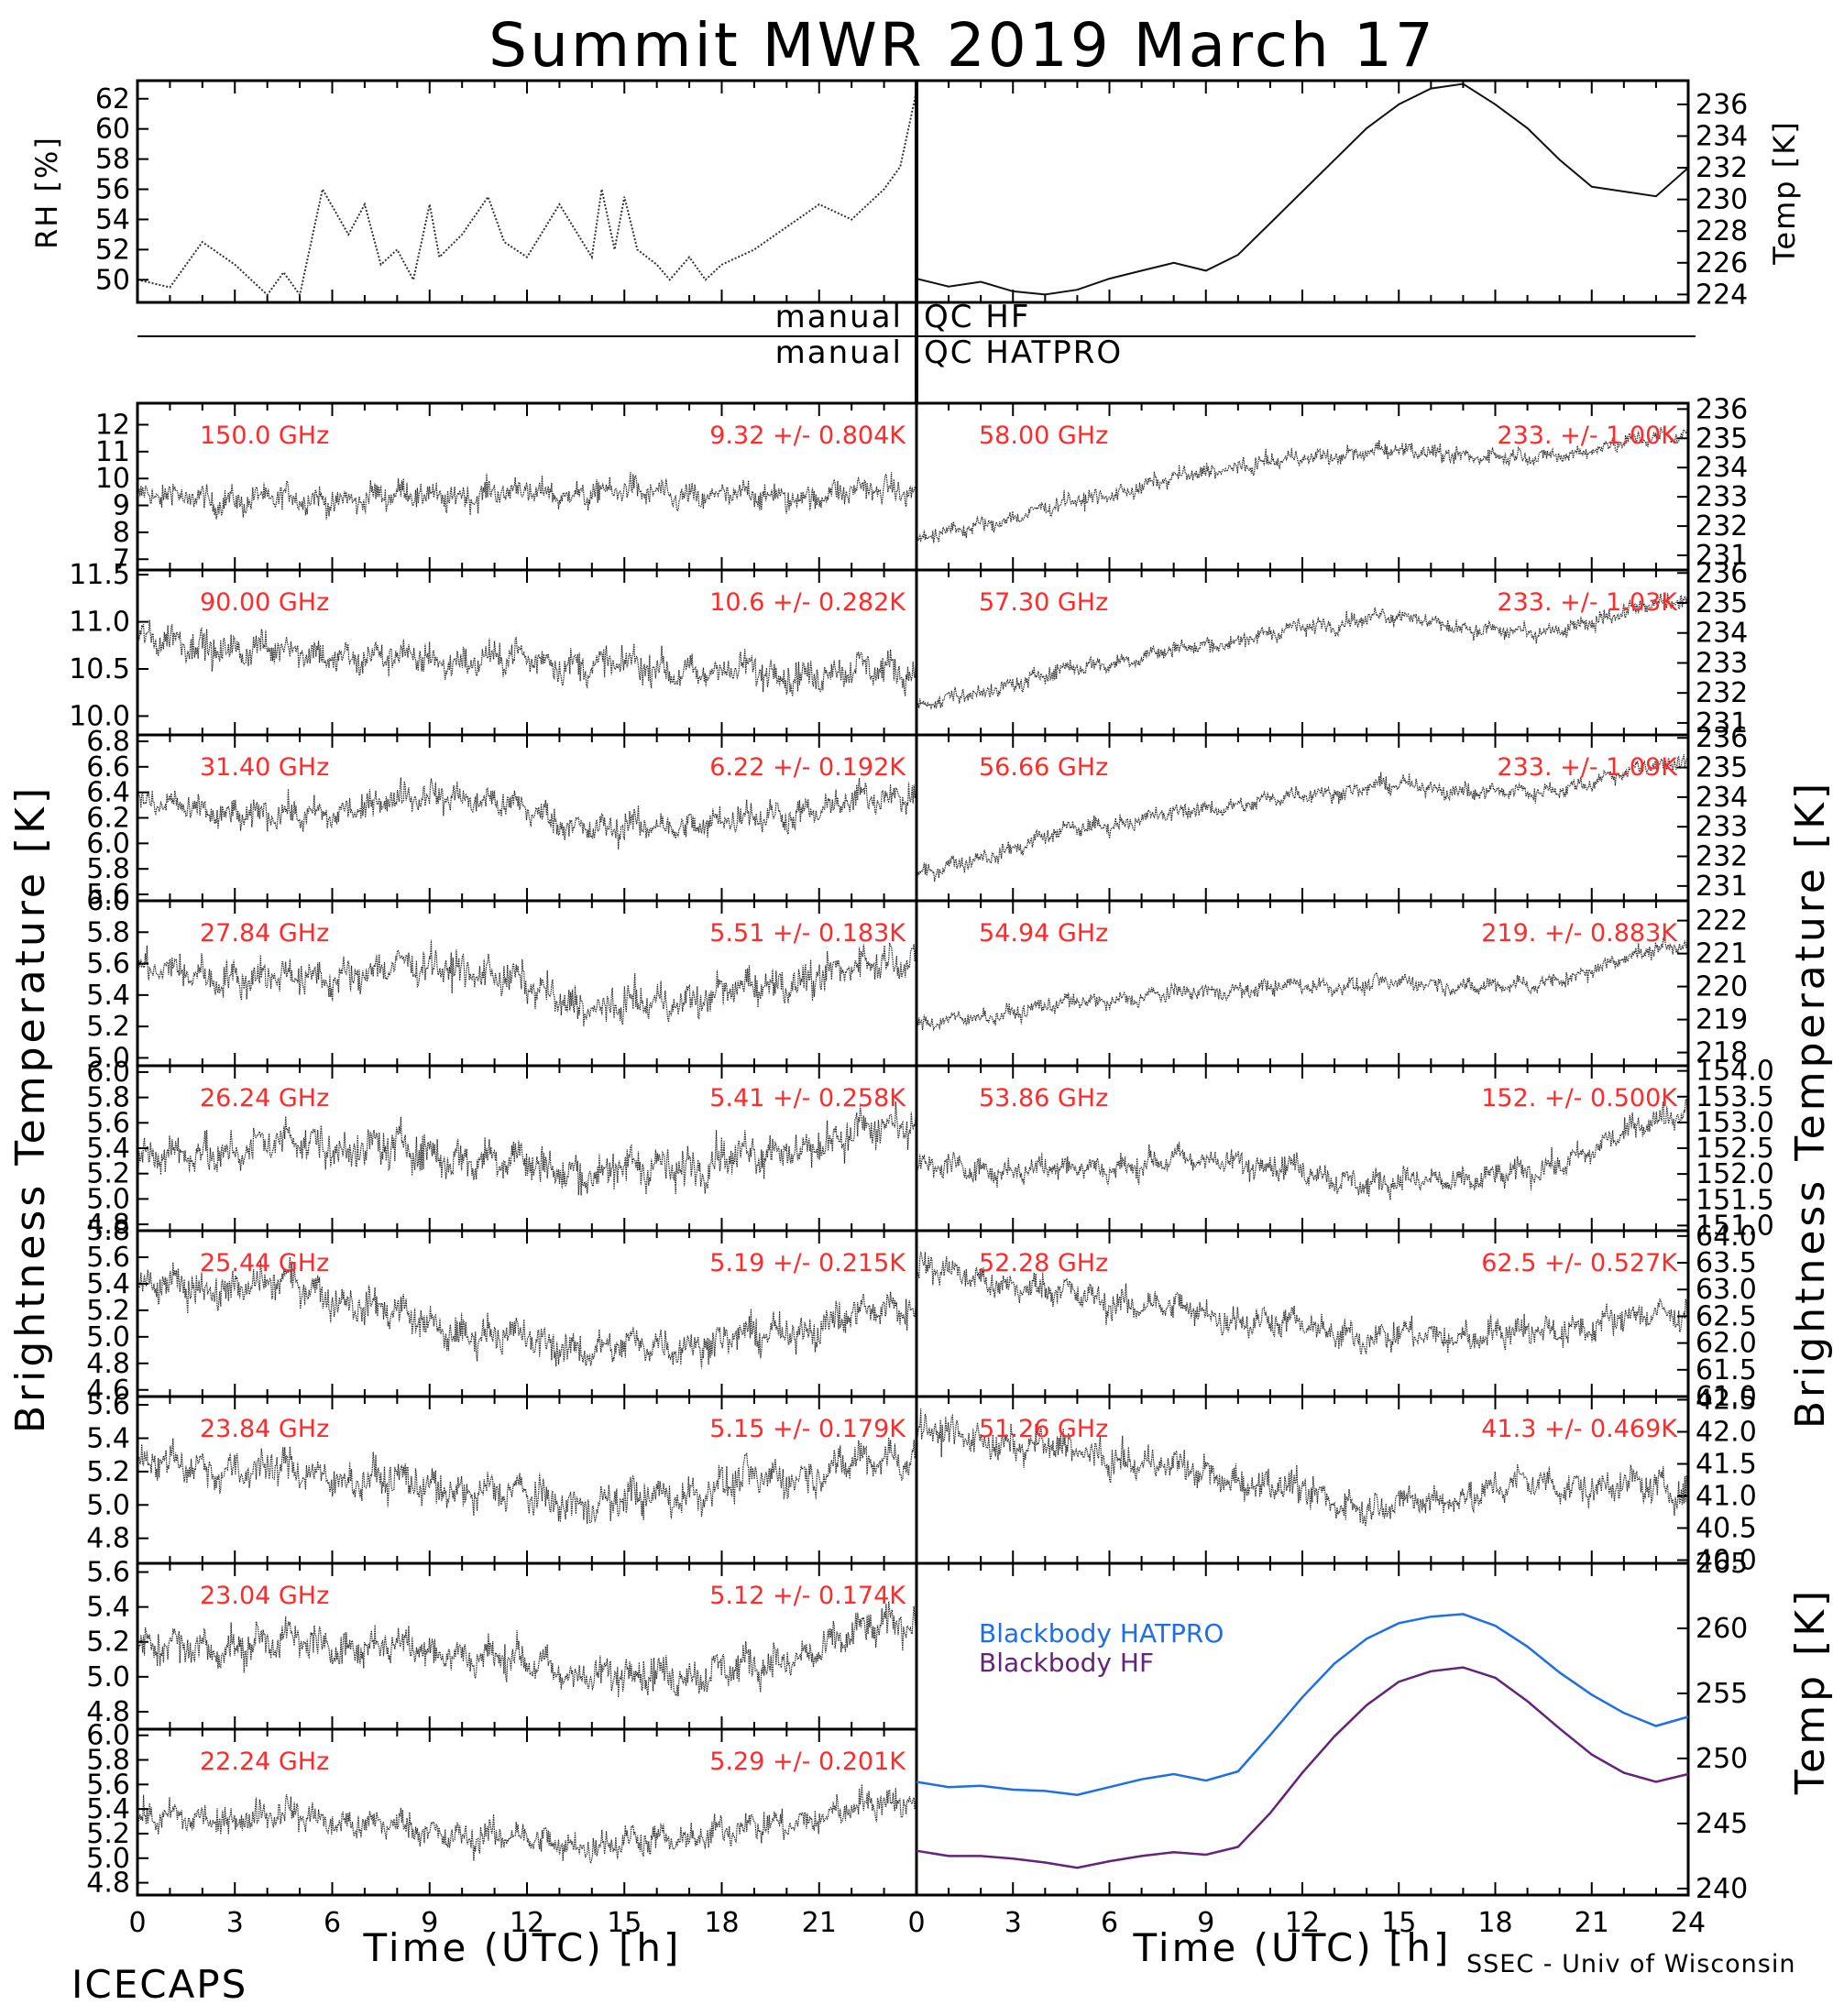 The width and height of the screenshot is (1833, 2016). I want to click on ch5126-ytick: 41.0, so click(1726, 1497).